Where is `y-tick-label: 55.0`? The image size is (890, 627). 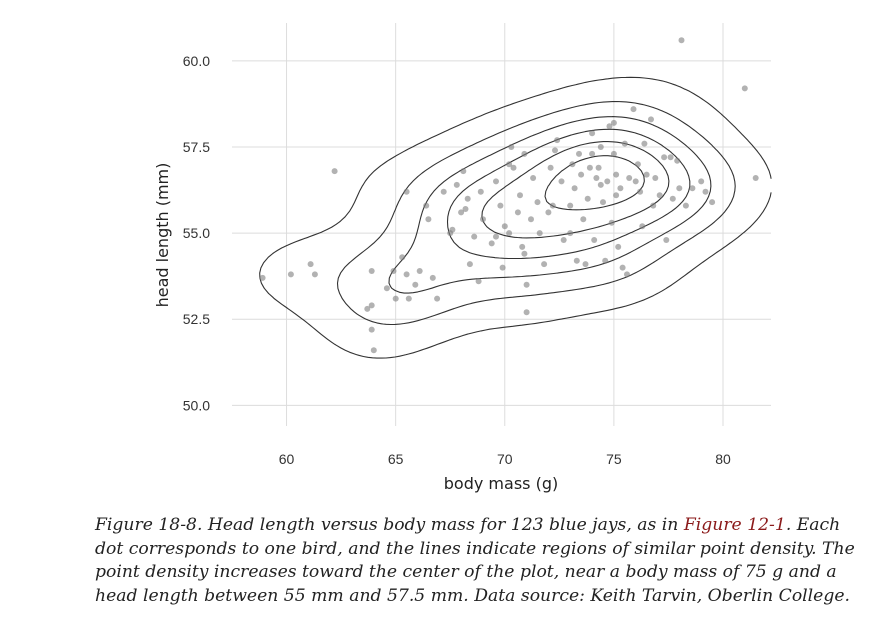 y-tick-label: 55.0 is located at coordinates (196, 233).